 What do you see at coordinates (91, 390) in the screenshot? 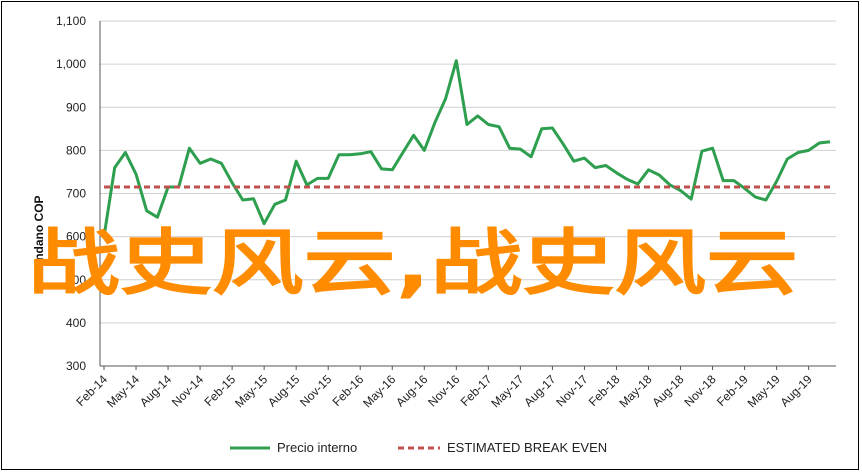
I see `x-tick-label: Feb-14` at bounding box center [91, 390].